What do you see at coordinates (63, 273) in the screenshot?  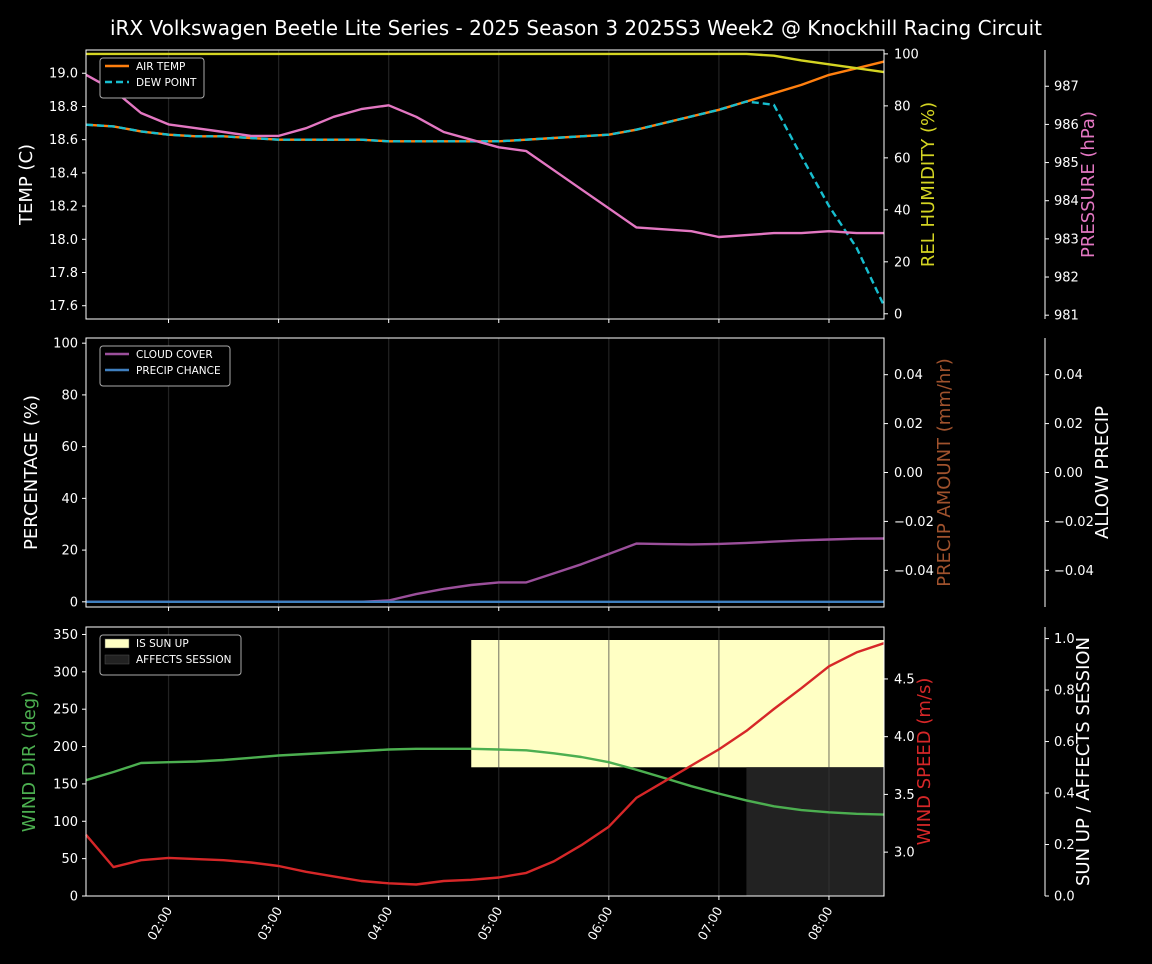 I see `left-tick-label: 17.8` at bounding box center [63, 273].